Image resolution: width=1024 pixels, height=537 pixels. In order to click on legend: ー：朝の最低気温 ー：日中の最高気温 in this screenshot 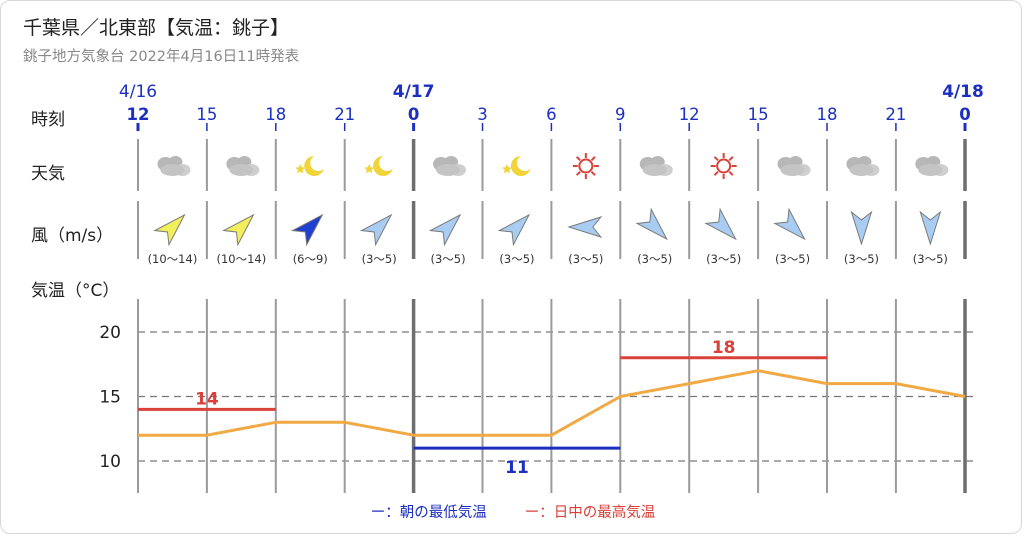, I will do `click(512, 511)`.